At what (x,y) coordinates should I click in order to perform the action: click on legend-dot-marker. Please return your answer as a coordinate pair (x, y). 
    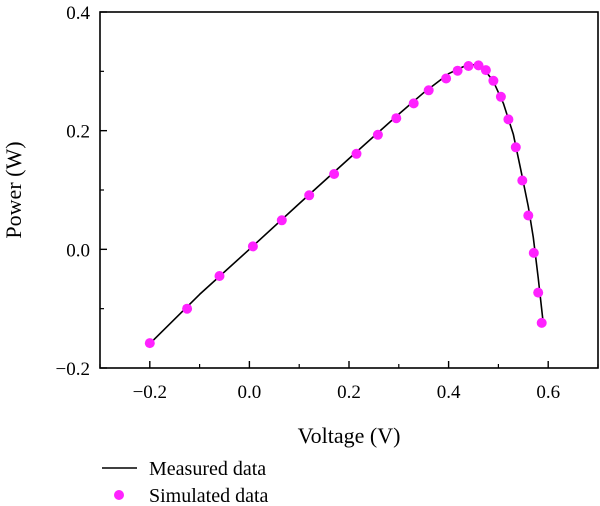
    Looking at the image, I should click on (119, 495).